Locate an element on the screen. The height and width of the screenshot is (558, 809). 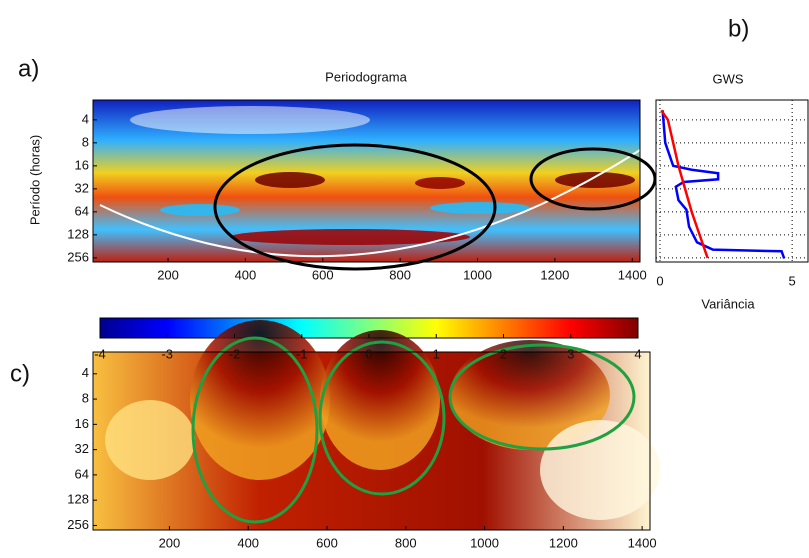
colorbar-tick-label: -3 is located at coordinates (167, 353).